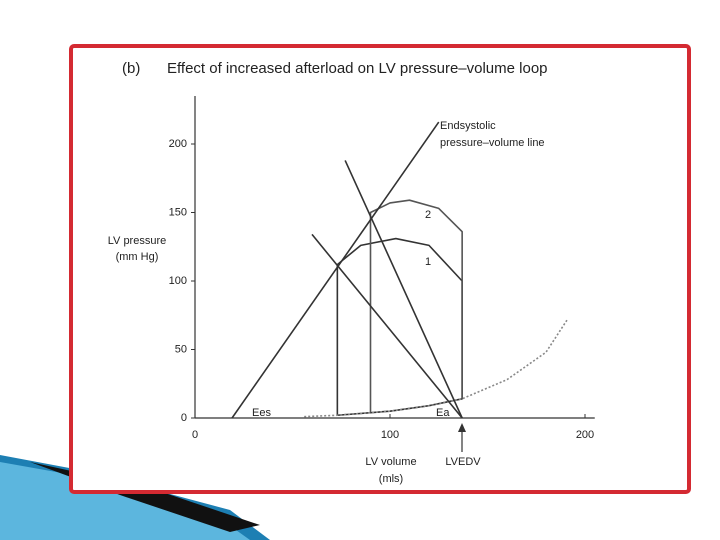 The image size is (720, 540). Describe the element at coordinates (184, 418) in the screenshot. I see `y-tick-label: 0` at that location.